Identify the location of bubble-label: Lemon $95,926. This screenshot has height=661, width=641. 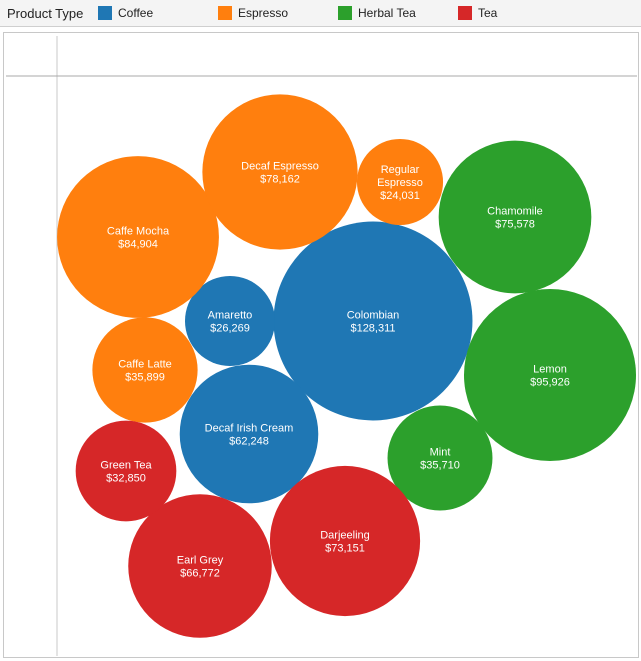
(550, 376).